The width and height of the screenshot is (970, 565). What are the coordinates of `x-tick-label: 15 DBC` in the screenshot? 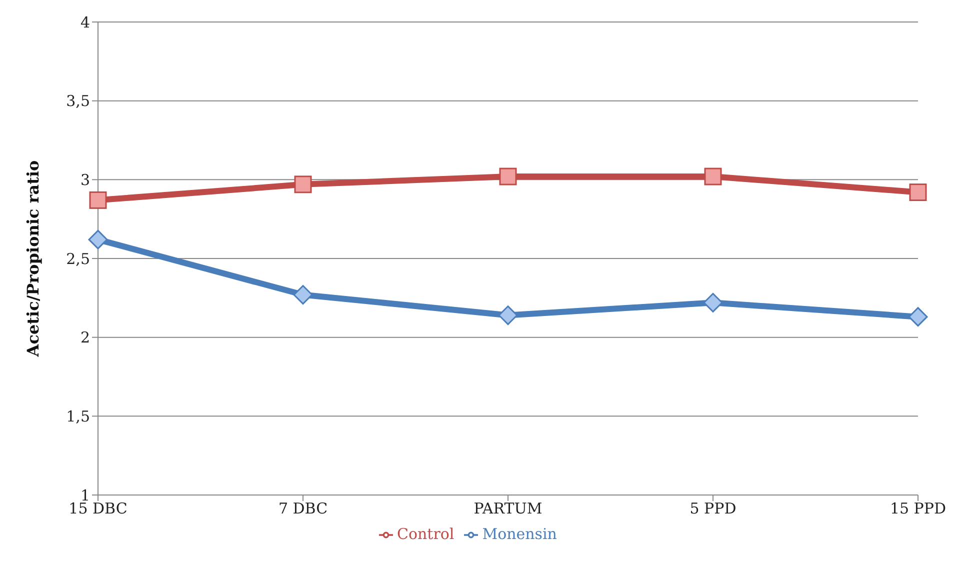 It's located at (98, 509).